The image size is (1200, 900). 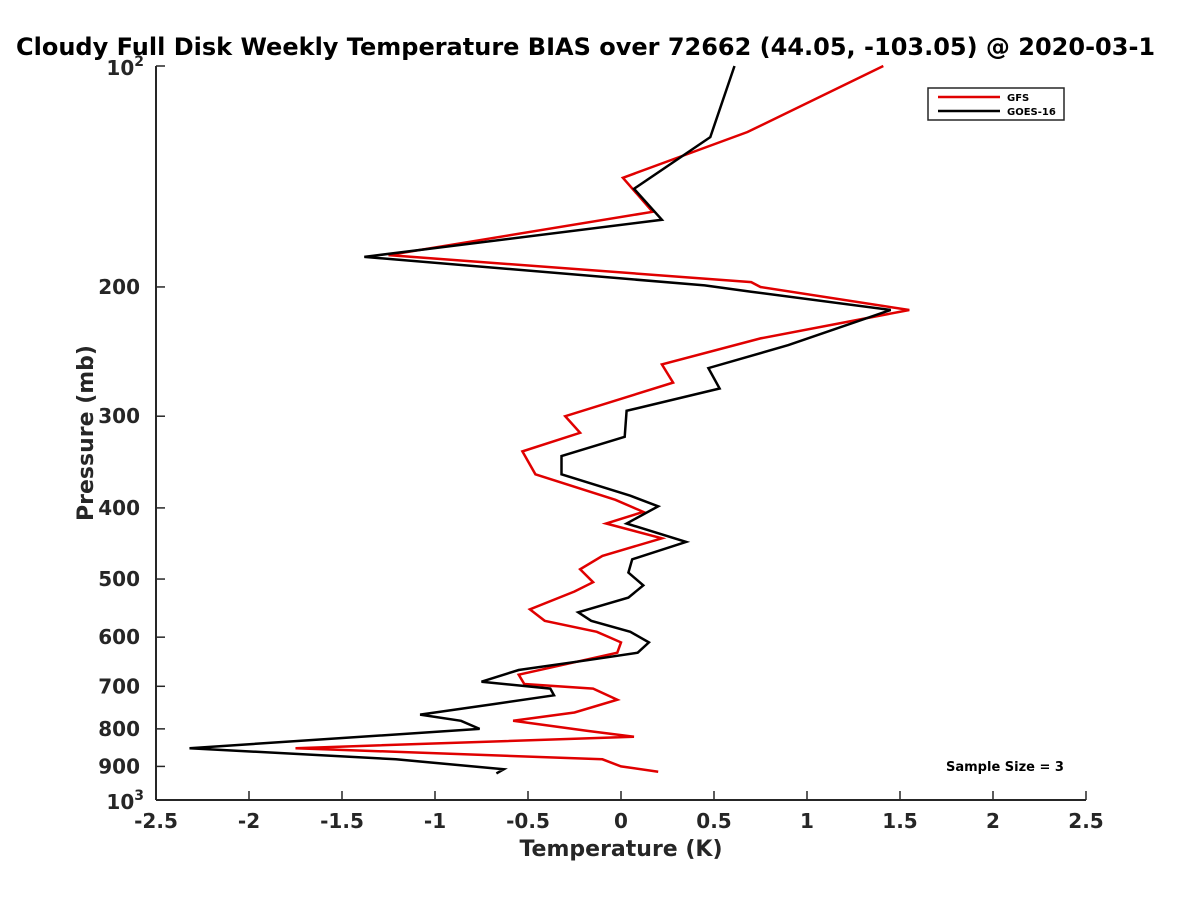 What do you see at coordinates (807, 821) in the screenshot?
I see `x-tick-label: 1` at bounding box center [807, 821].